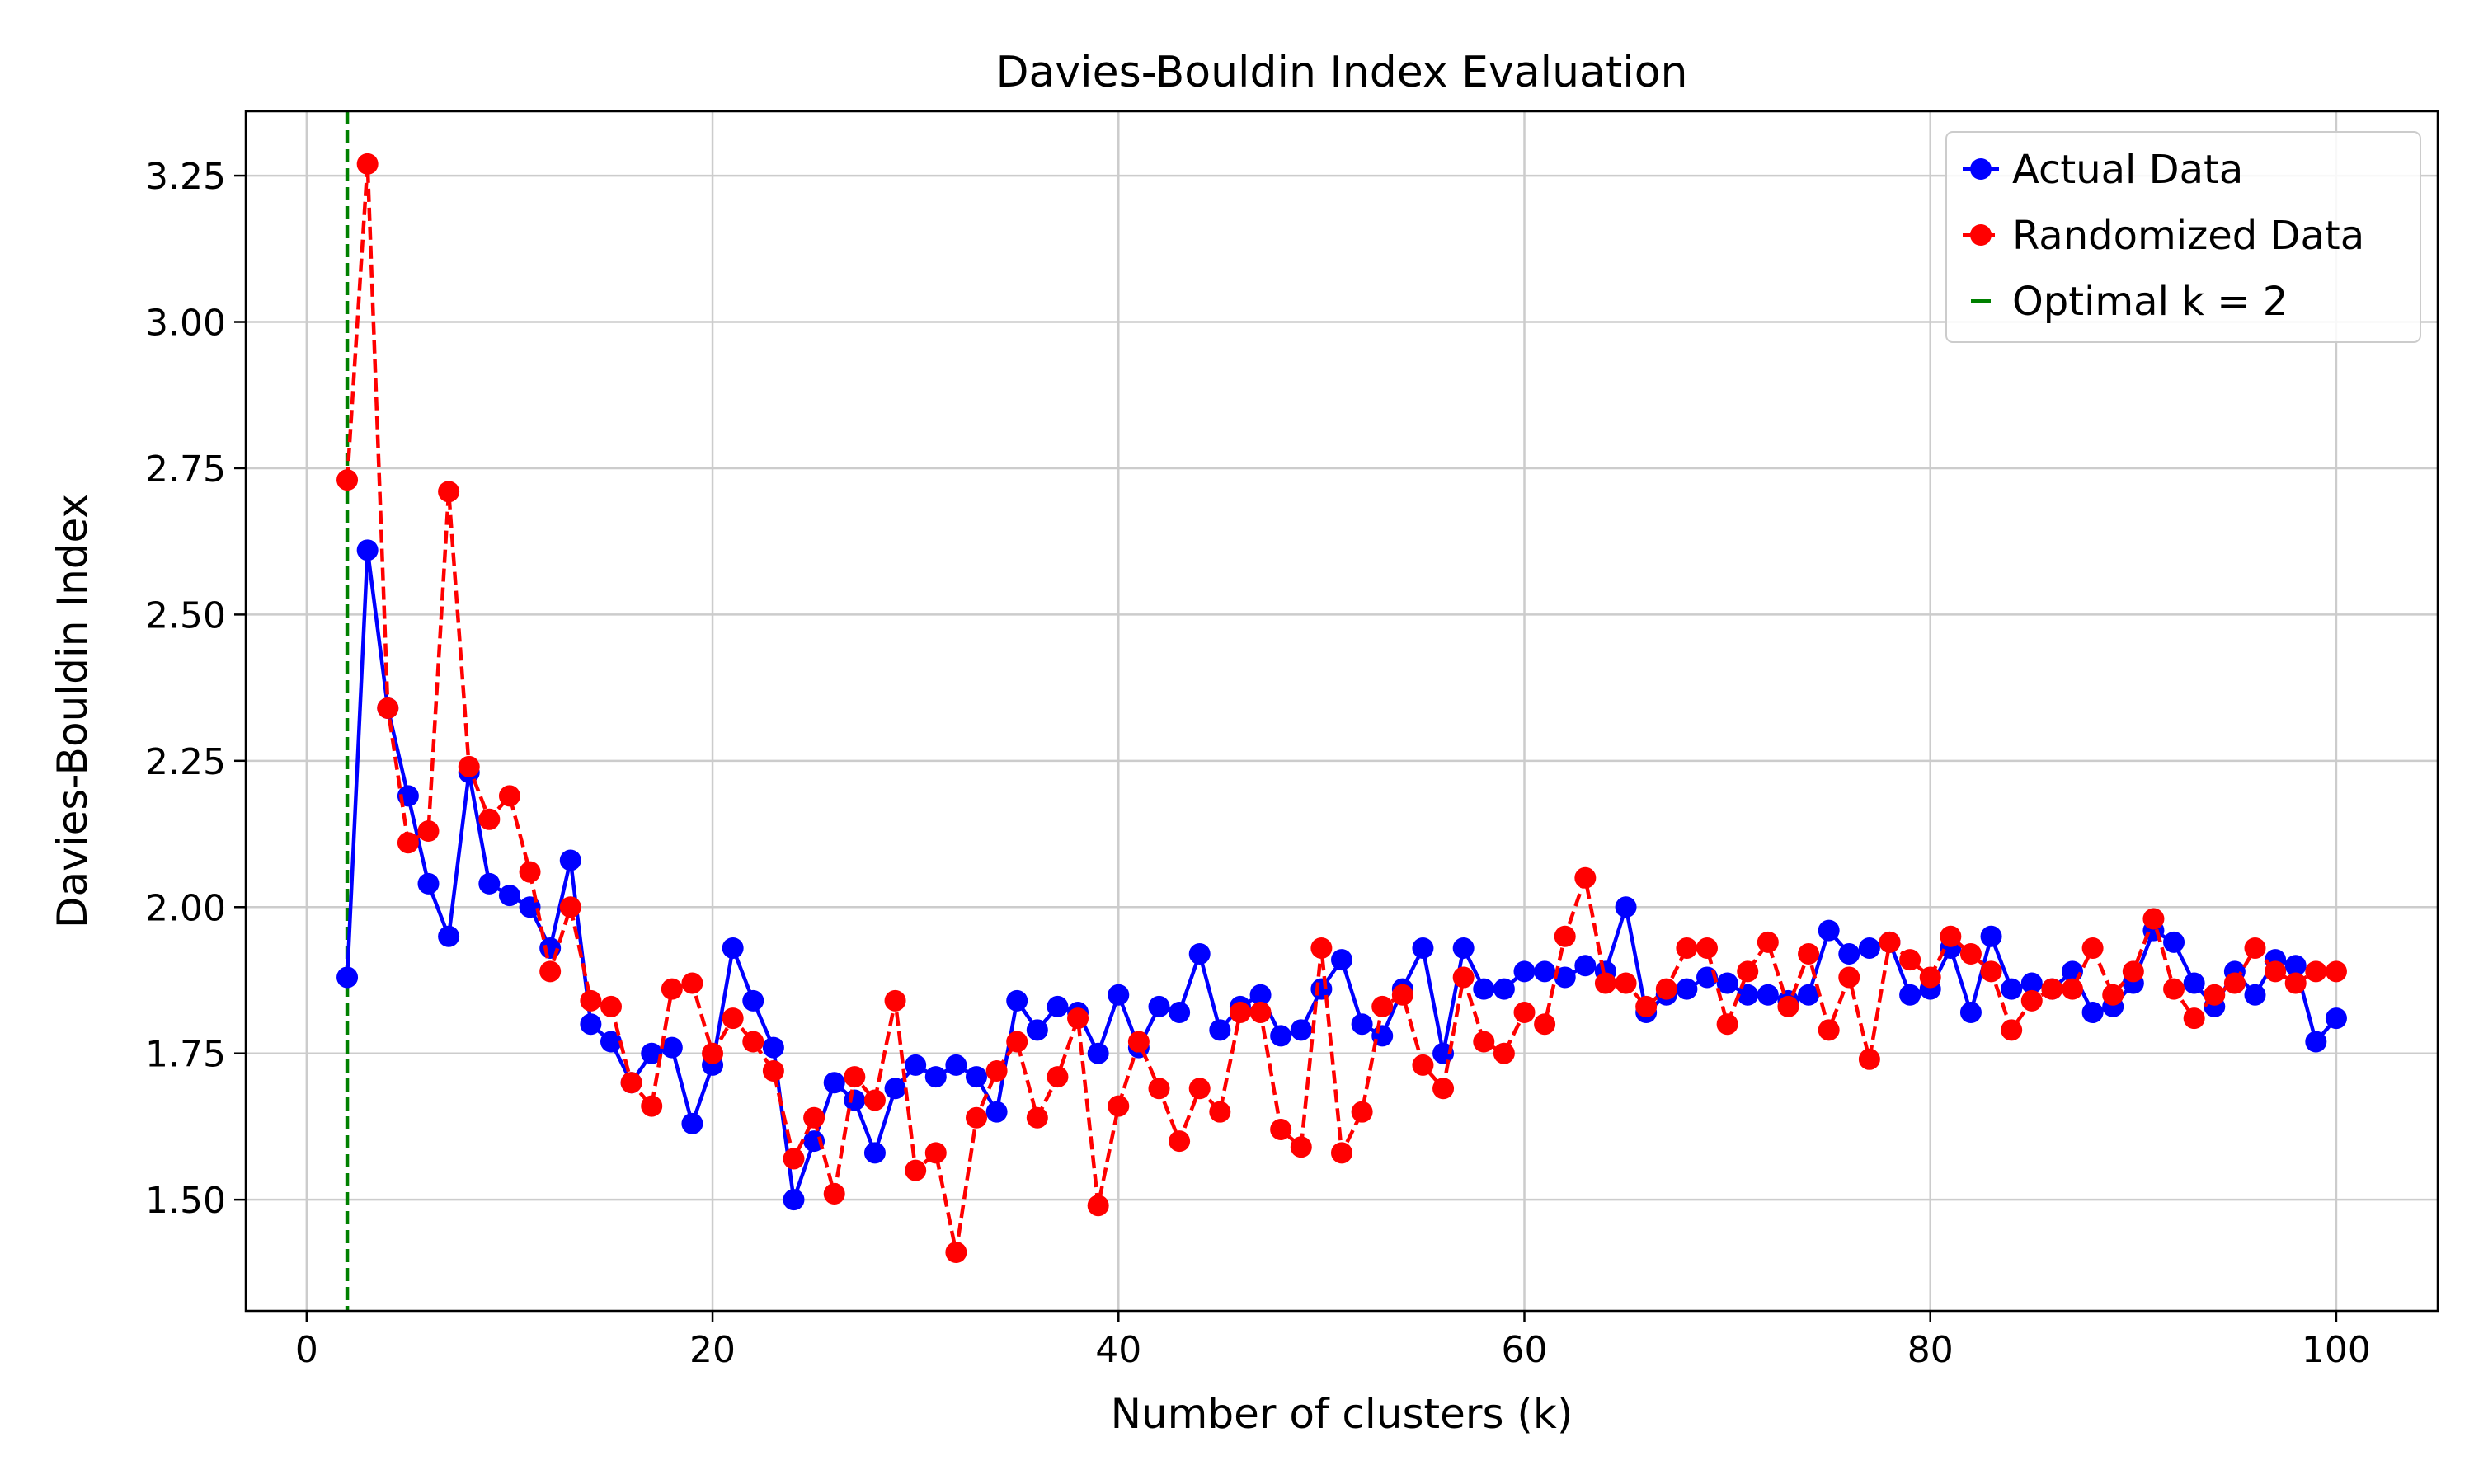 Image resolution: width=2474 pixels, height=1484 pixels. What do you see at coordinates (185, 762) in the screenshot?
I see `y-tick-label: 2.25` at bounding box center [185, 762].